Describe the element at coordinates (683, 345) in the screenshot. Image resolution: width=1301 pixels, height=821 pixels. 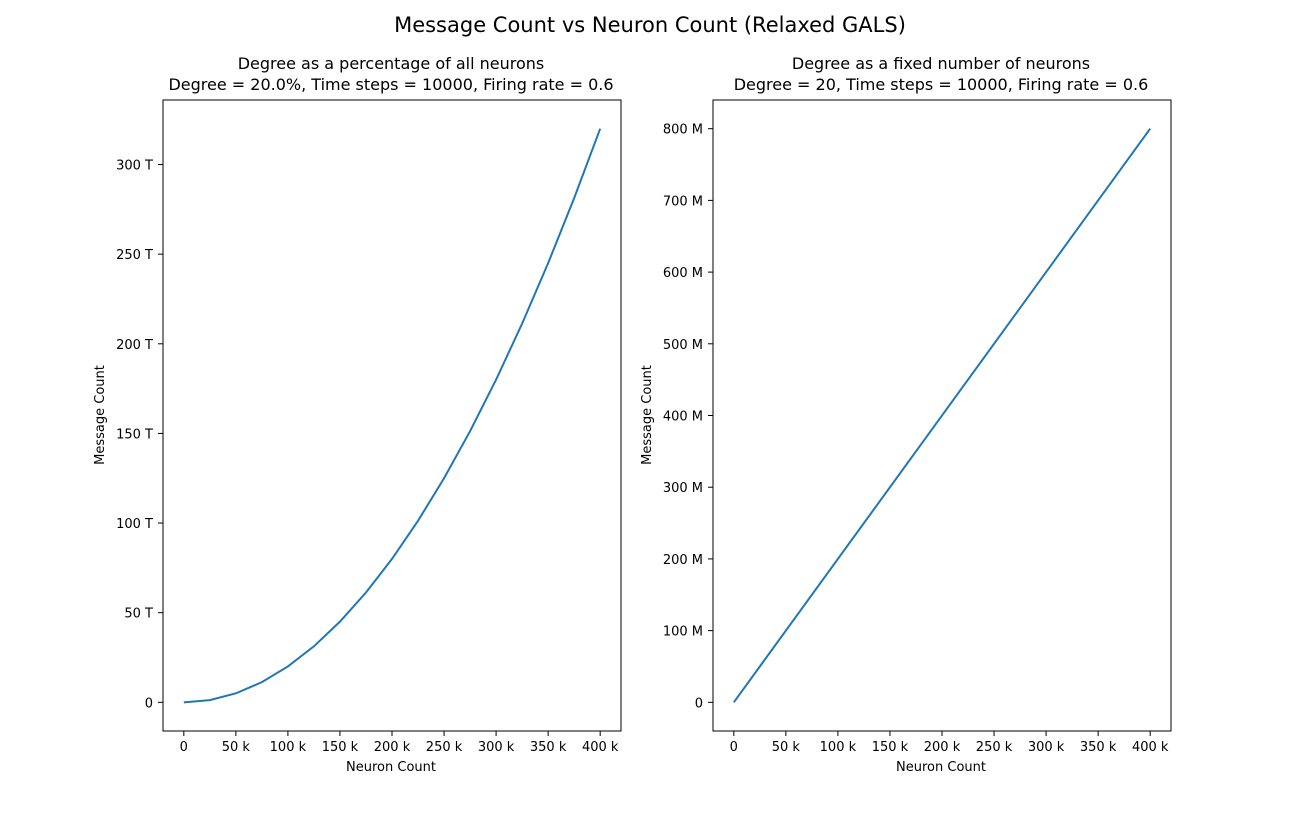
I see `right-y-tick-label: 500 M` at that location.